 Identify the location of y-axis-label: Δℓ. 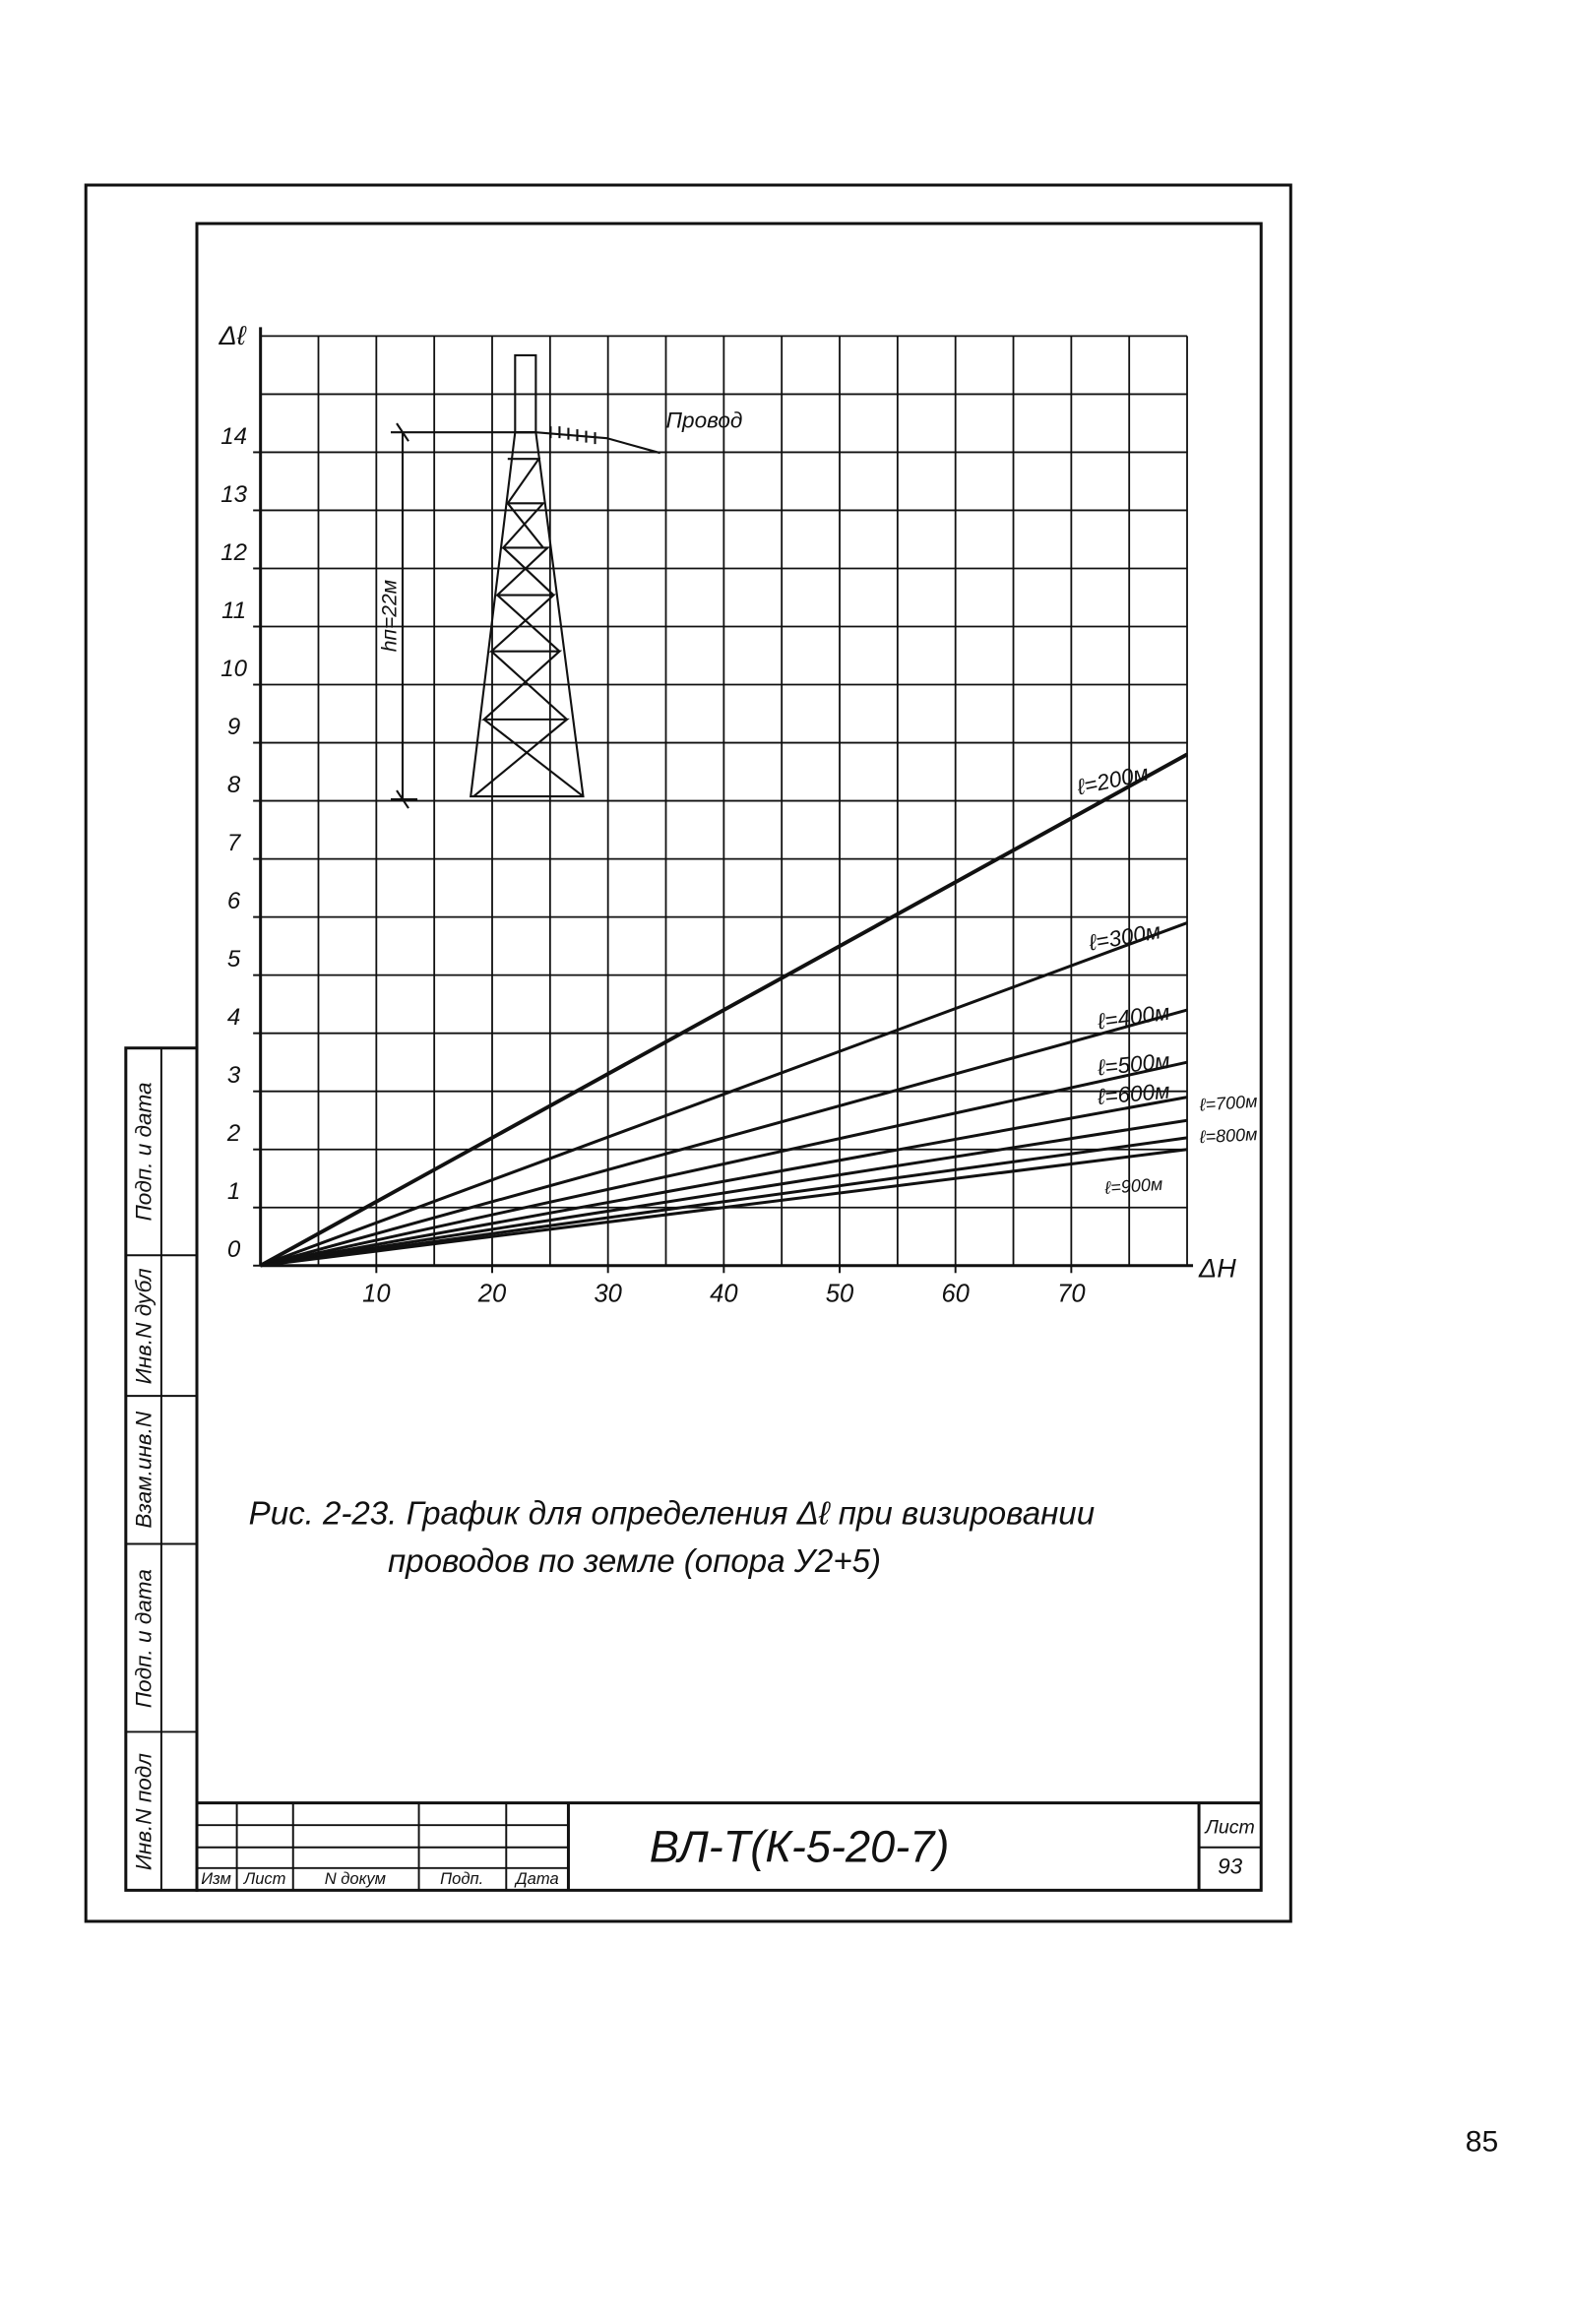
(233, 335).